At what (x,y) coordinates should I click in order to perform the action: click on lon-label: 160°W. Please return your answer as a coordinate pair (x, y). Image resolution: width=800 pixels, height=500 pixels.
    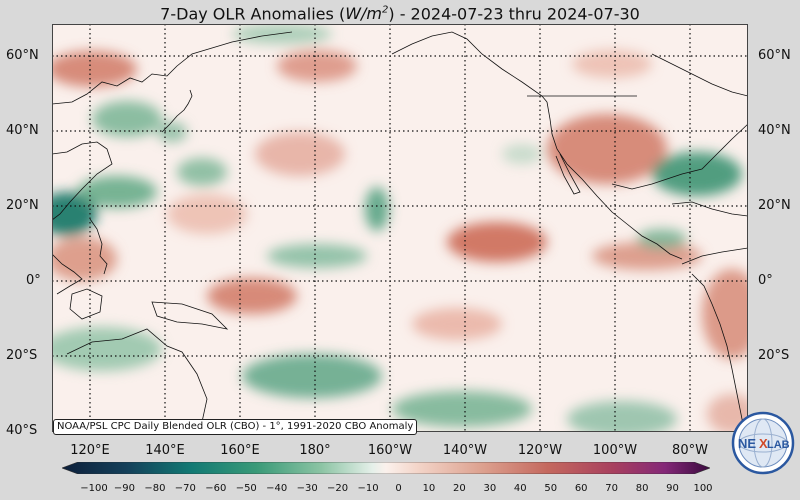
    Looking at the image, I should click on (390, 450).